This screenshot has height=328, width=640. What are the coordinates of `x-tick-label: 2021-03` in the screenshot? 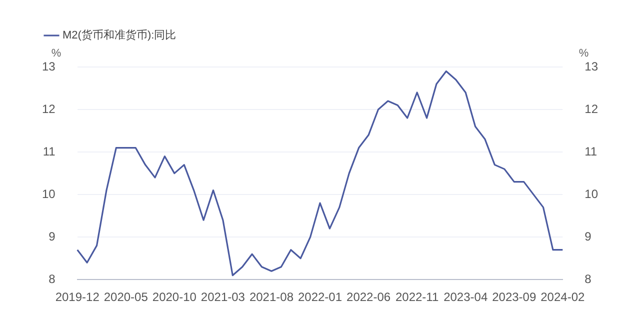 It's located at (223, 297).